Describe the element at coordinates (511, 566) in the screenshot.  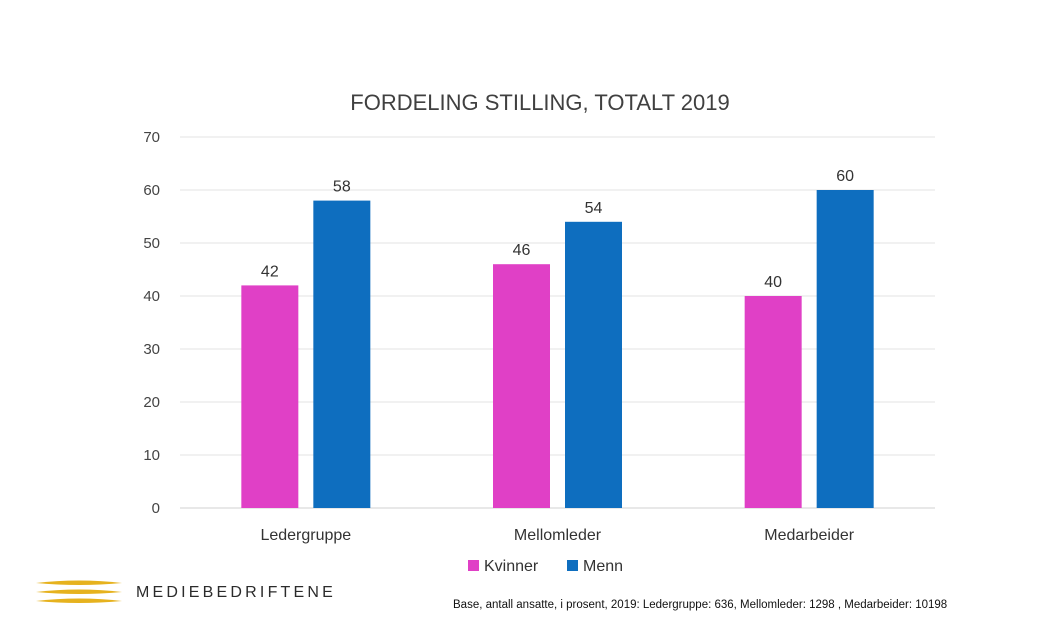
I see `legend-label: Kvinner` at that location.